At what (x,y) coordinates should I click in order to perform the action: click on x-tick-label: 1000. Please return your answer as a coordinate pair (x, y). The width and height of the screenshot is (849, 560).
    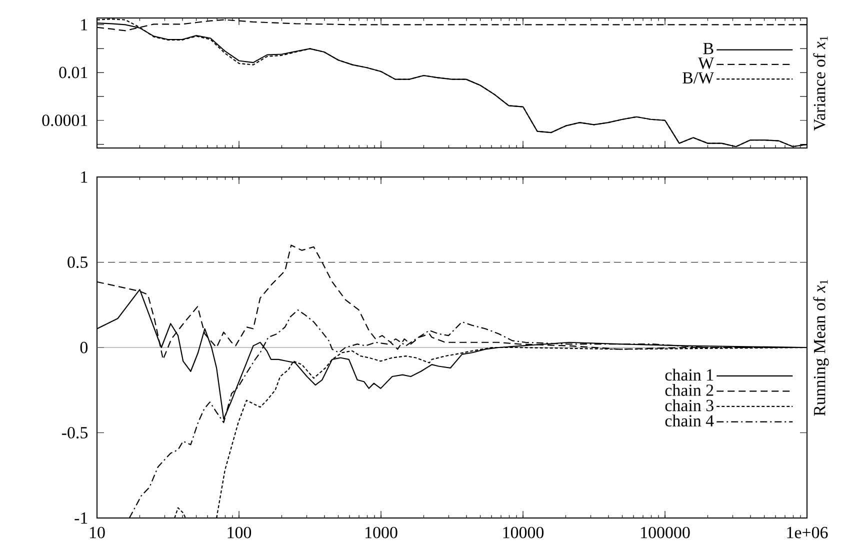
    Looking at the image, I should click on (382, 532).